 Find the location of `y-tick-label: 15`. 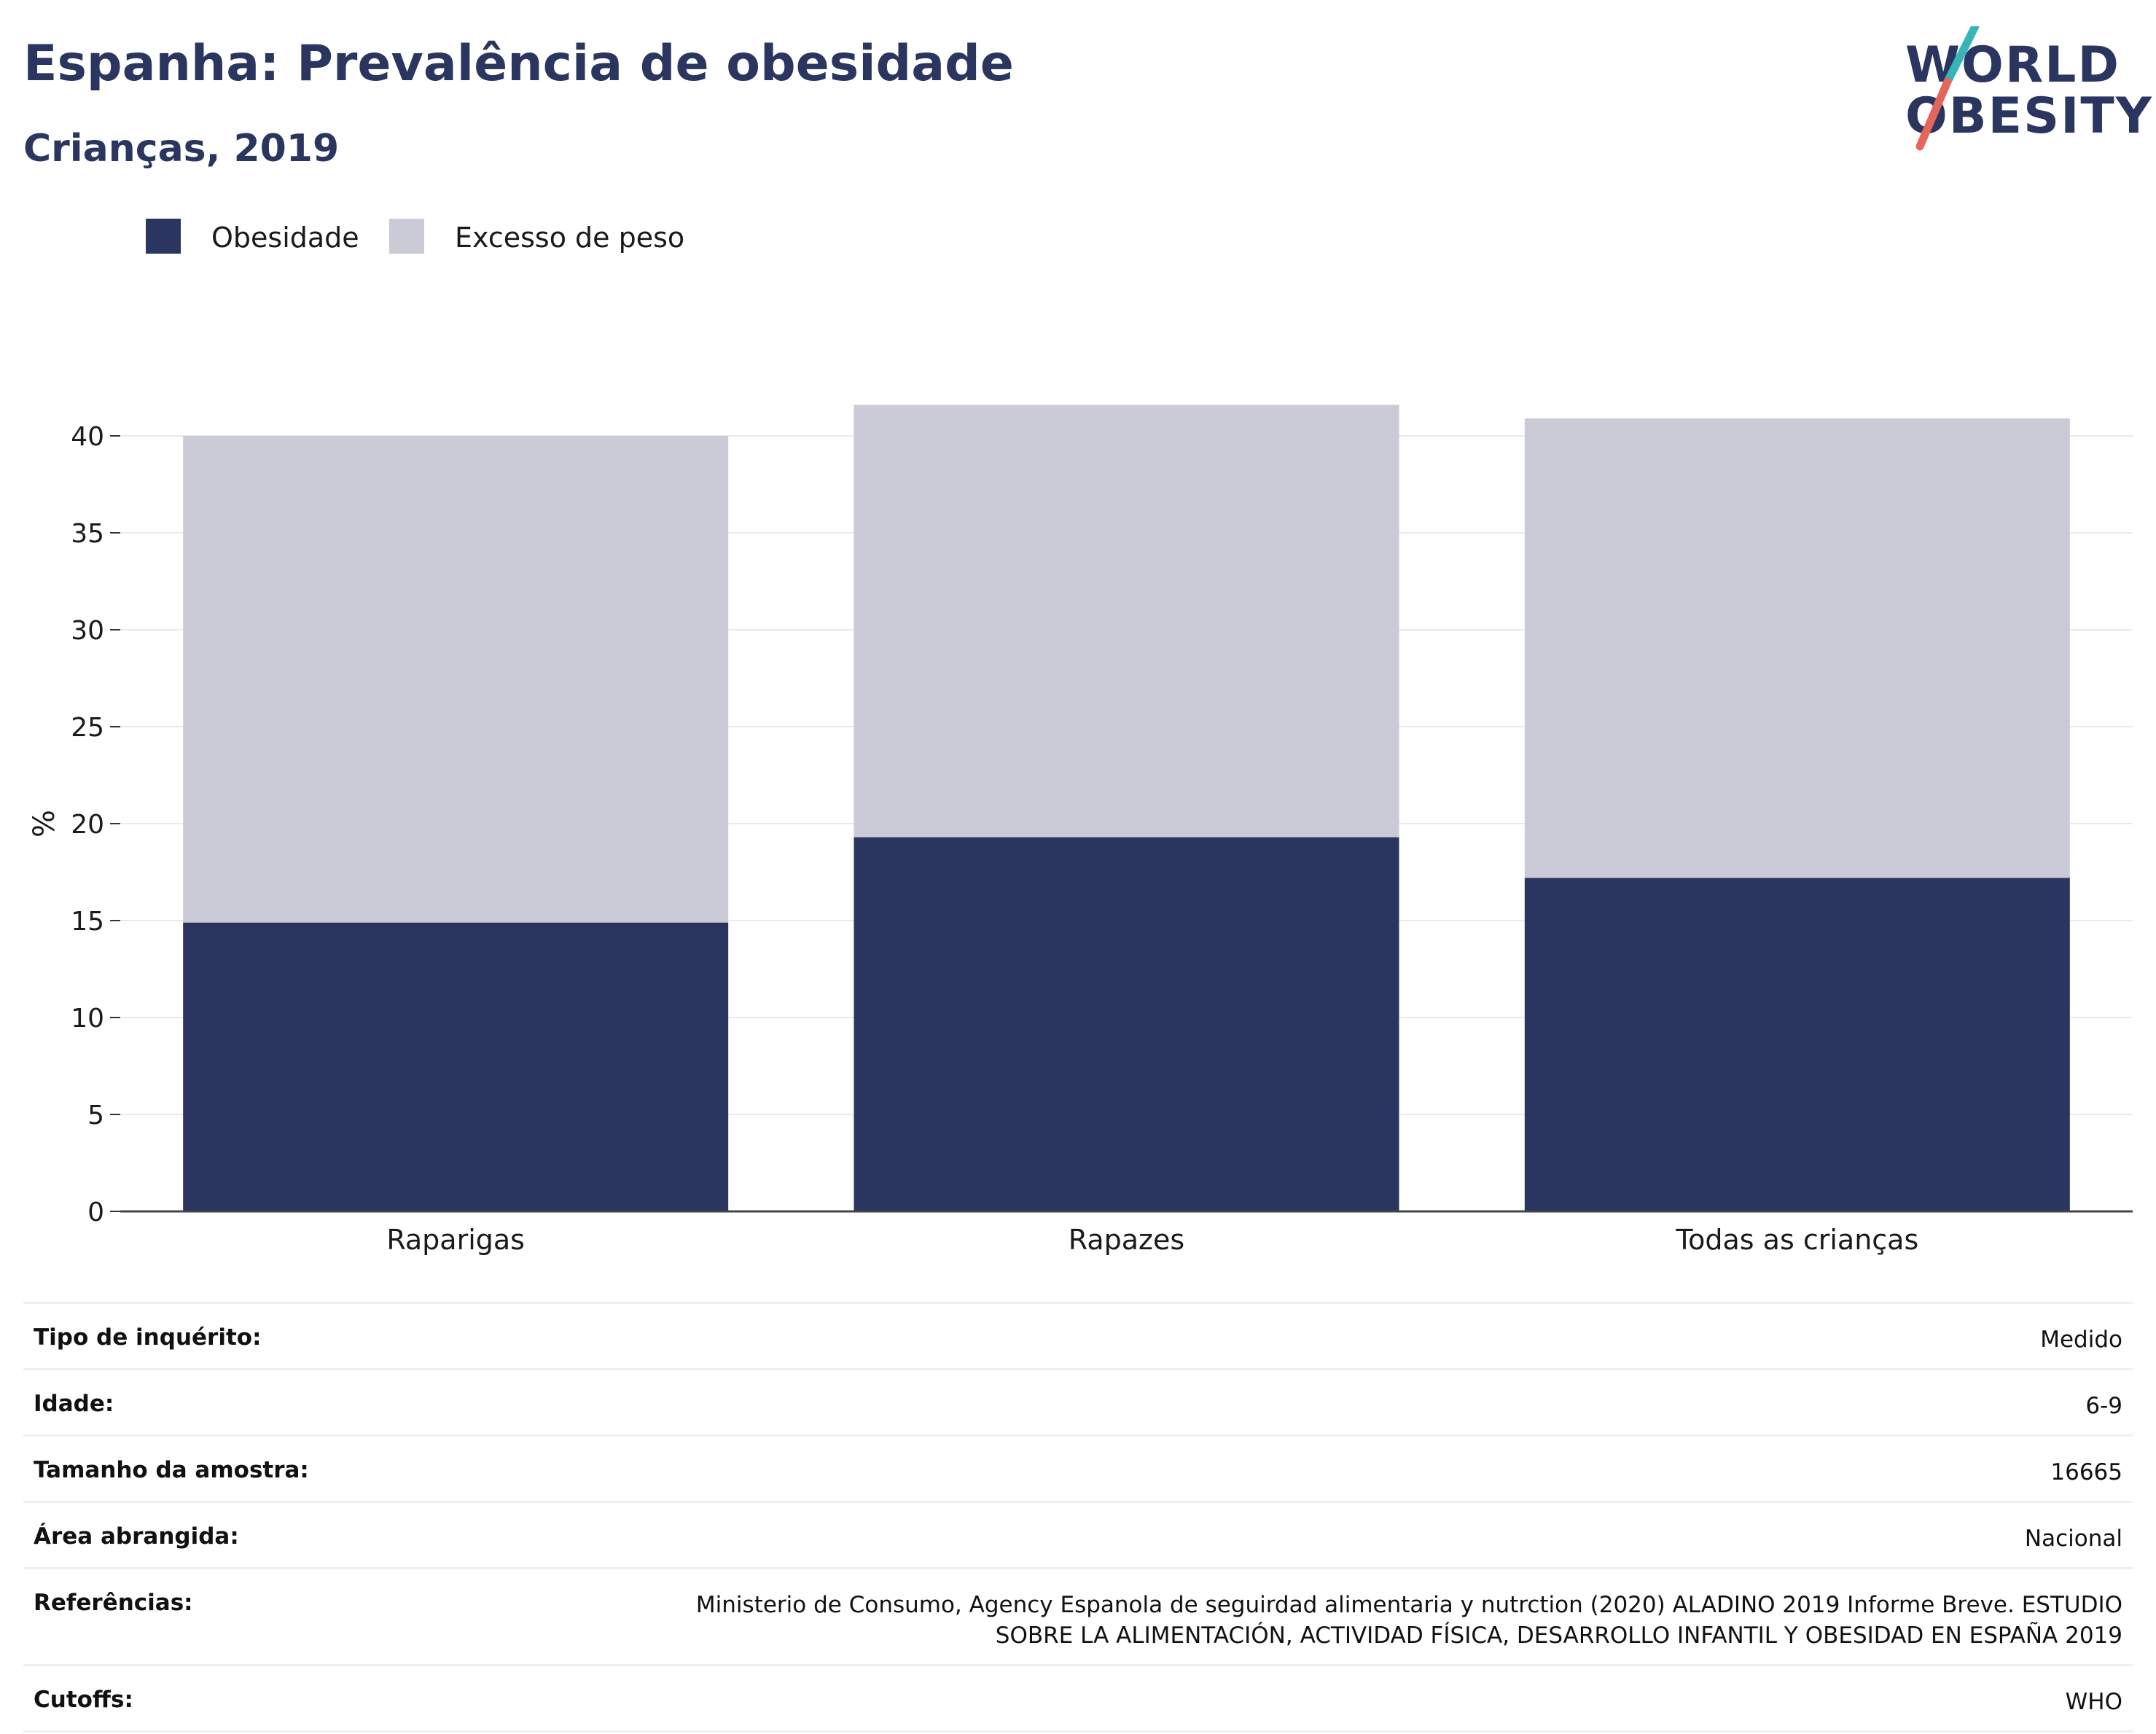

y-tick-label: 15 is located at coordinates (87, 922).